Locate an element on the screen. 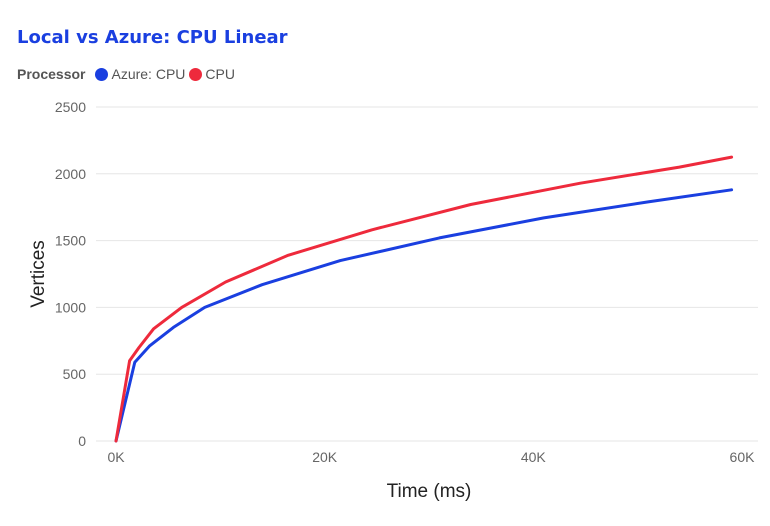  x-tick-label: 40K is located at coordinates (534, 457).